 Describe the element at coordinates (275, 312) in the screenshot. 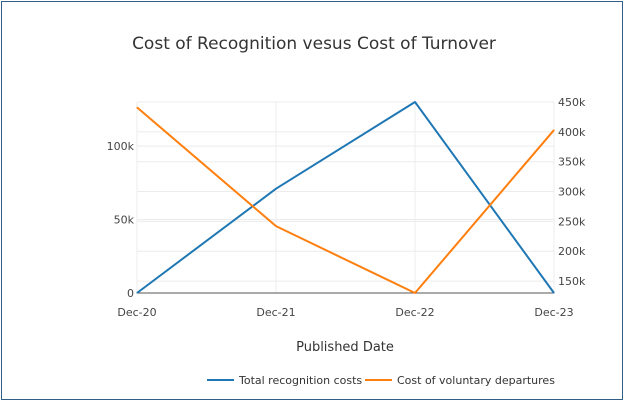

I see `x-tick-label: Dec-21` at that location.